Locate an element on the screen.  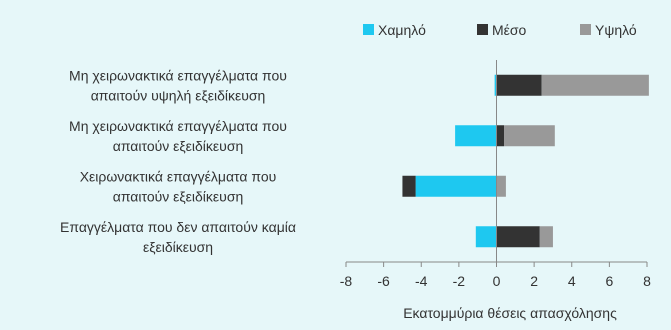
x-tick-label: 6 is located at coordinates (609, 281).